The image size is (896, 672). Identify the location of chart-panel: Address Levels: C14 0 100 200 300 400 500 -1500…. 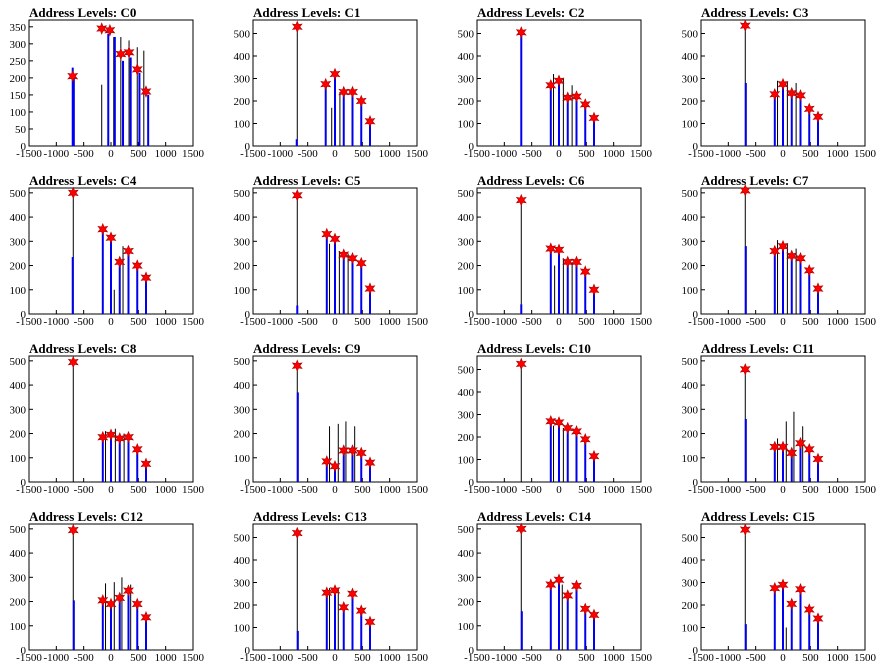
(560, 588).